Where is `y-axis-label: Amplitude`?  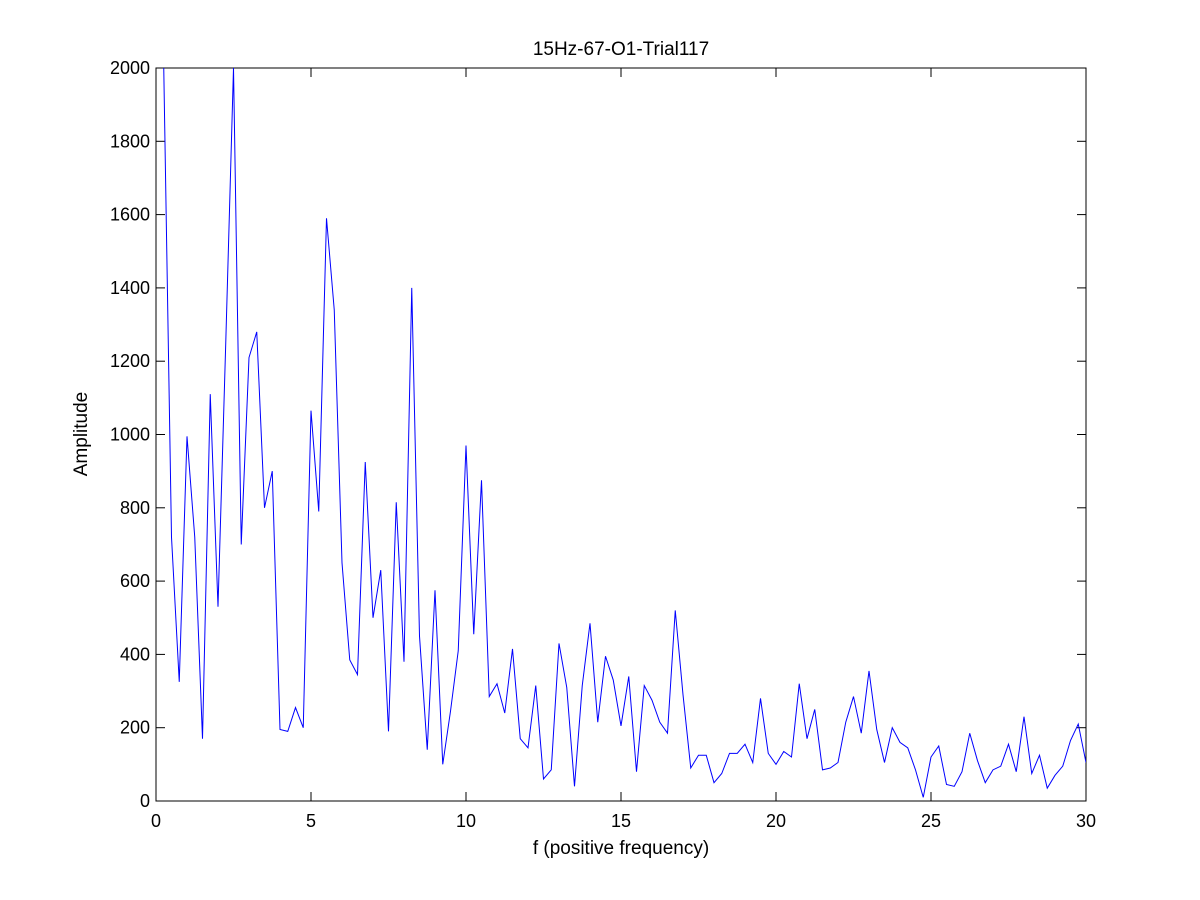 y-axis-label: Amplitude is located at coordinates (81, 434).